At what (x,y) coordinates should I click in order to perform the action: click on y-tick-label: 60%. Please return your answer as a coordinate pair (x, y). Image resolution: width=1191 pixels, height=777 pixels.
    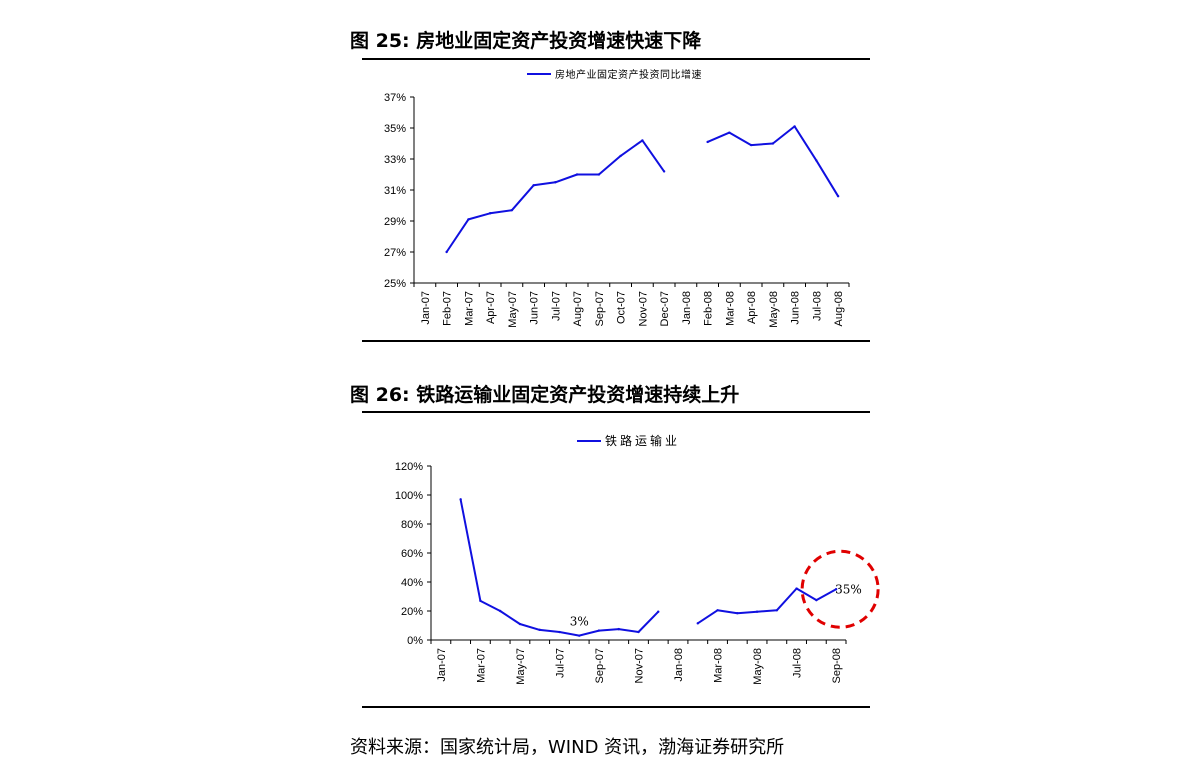
    Looking at the image, I should click on (412, 554).